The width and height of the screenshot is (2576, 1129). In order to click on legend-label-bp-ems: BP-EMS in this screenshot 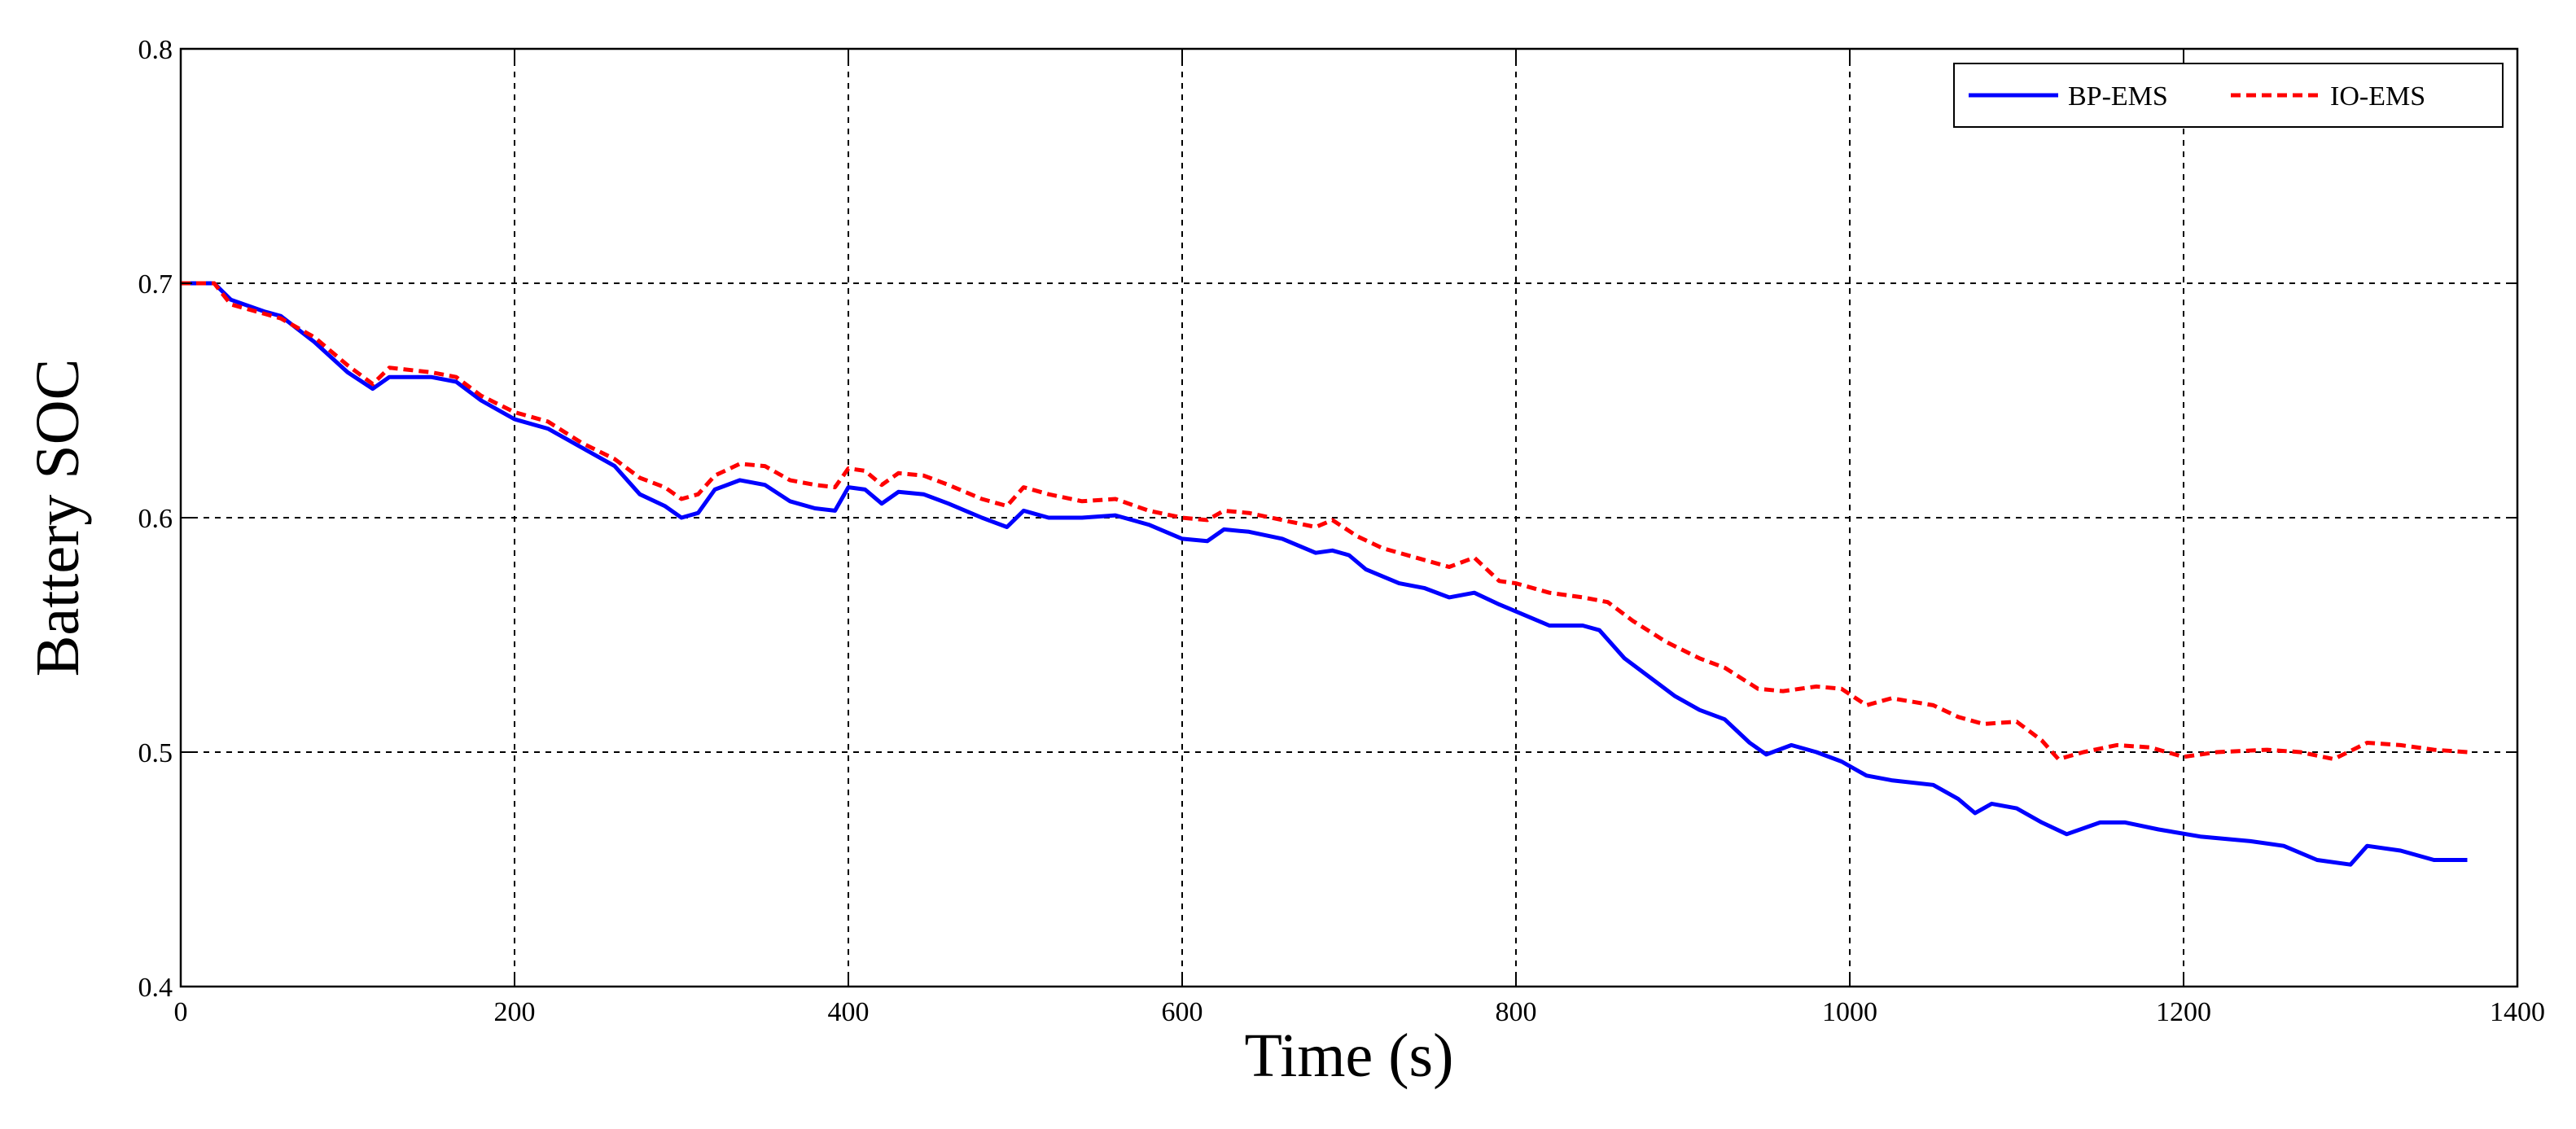, I will do `click(2118, 96)`.